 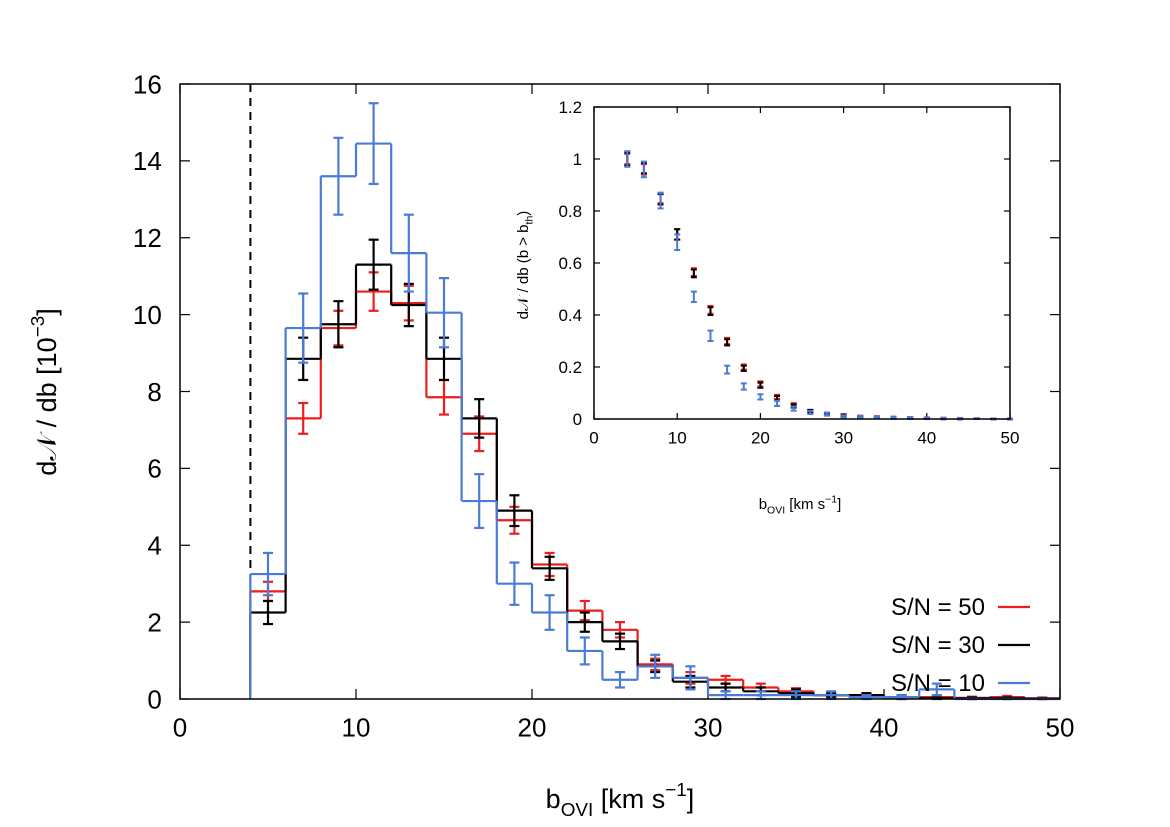 What do you see at coordinates (38, 327) in the screenshot?
I see `label-part: −3` at bounding box center [38, 327].